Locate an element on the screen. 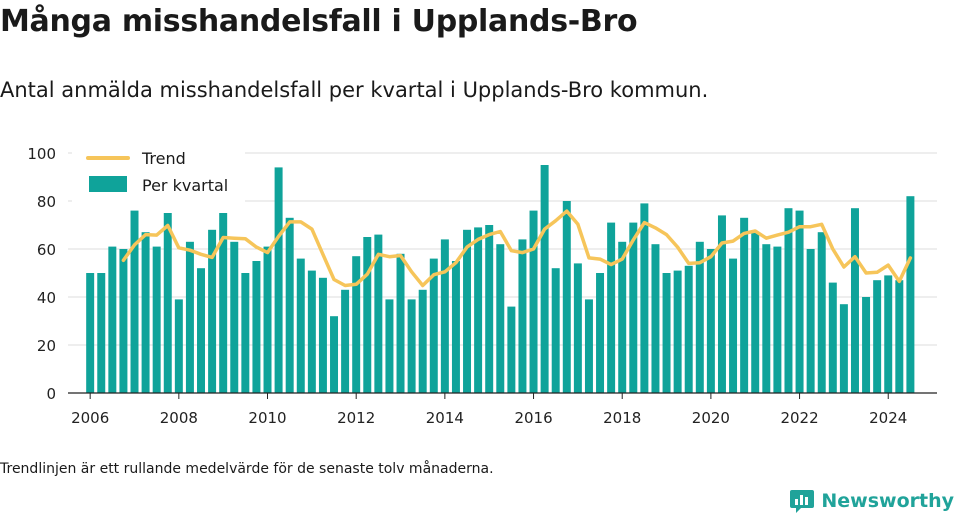 This screenshot has height=520, width=960. x-tick-label: 2012 is located at coordinates (356, 418).